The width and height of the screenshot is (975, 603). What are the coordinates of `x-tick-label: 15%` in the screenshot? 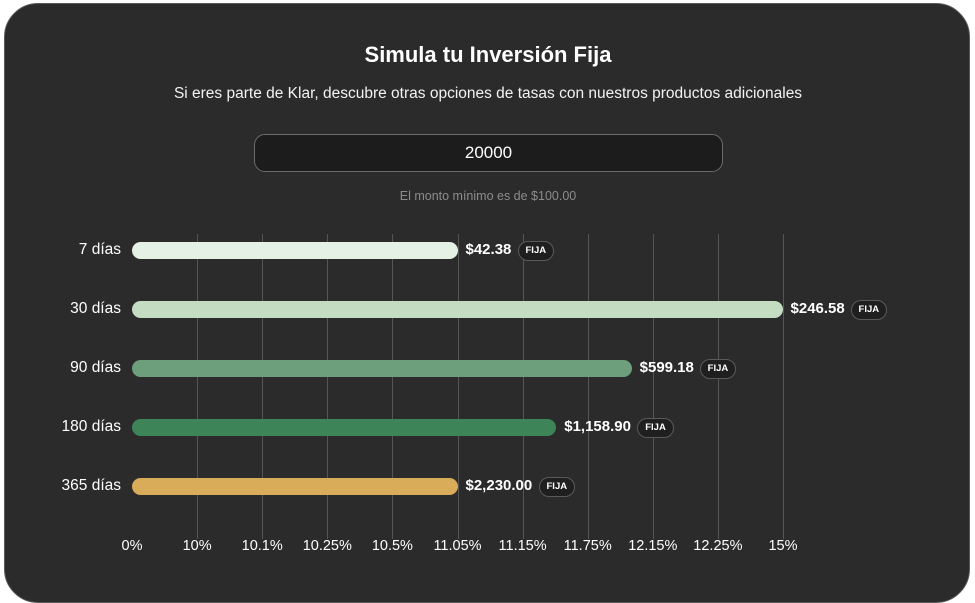 It's located at (783, 546).